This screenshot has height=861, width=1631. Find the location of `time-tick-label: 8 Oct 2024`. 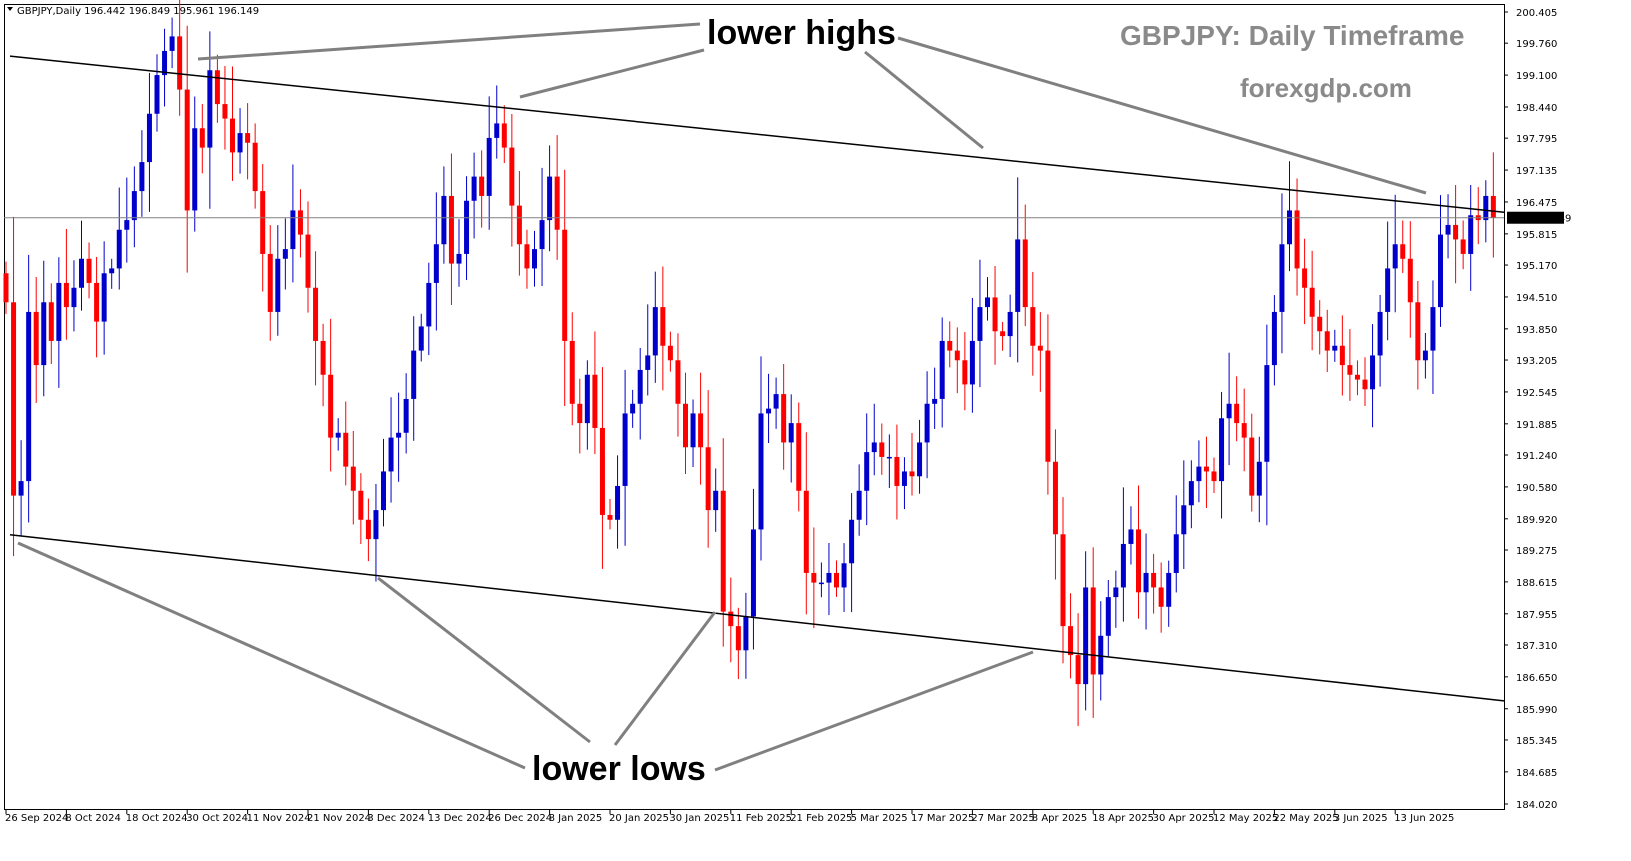

time-tick-label: 8 Oct 2024 is located at coordinates (92, 818).